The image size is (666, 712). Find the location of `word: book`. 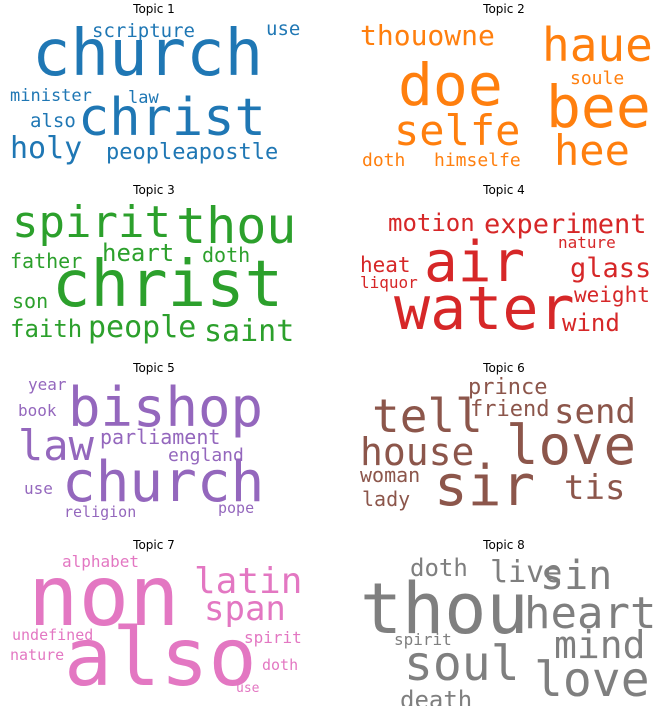

word: book is located at coordinates (37, 410).